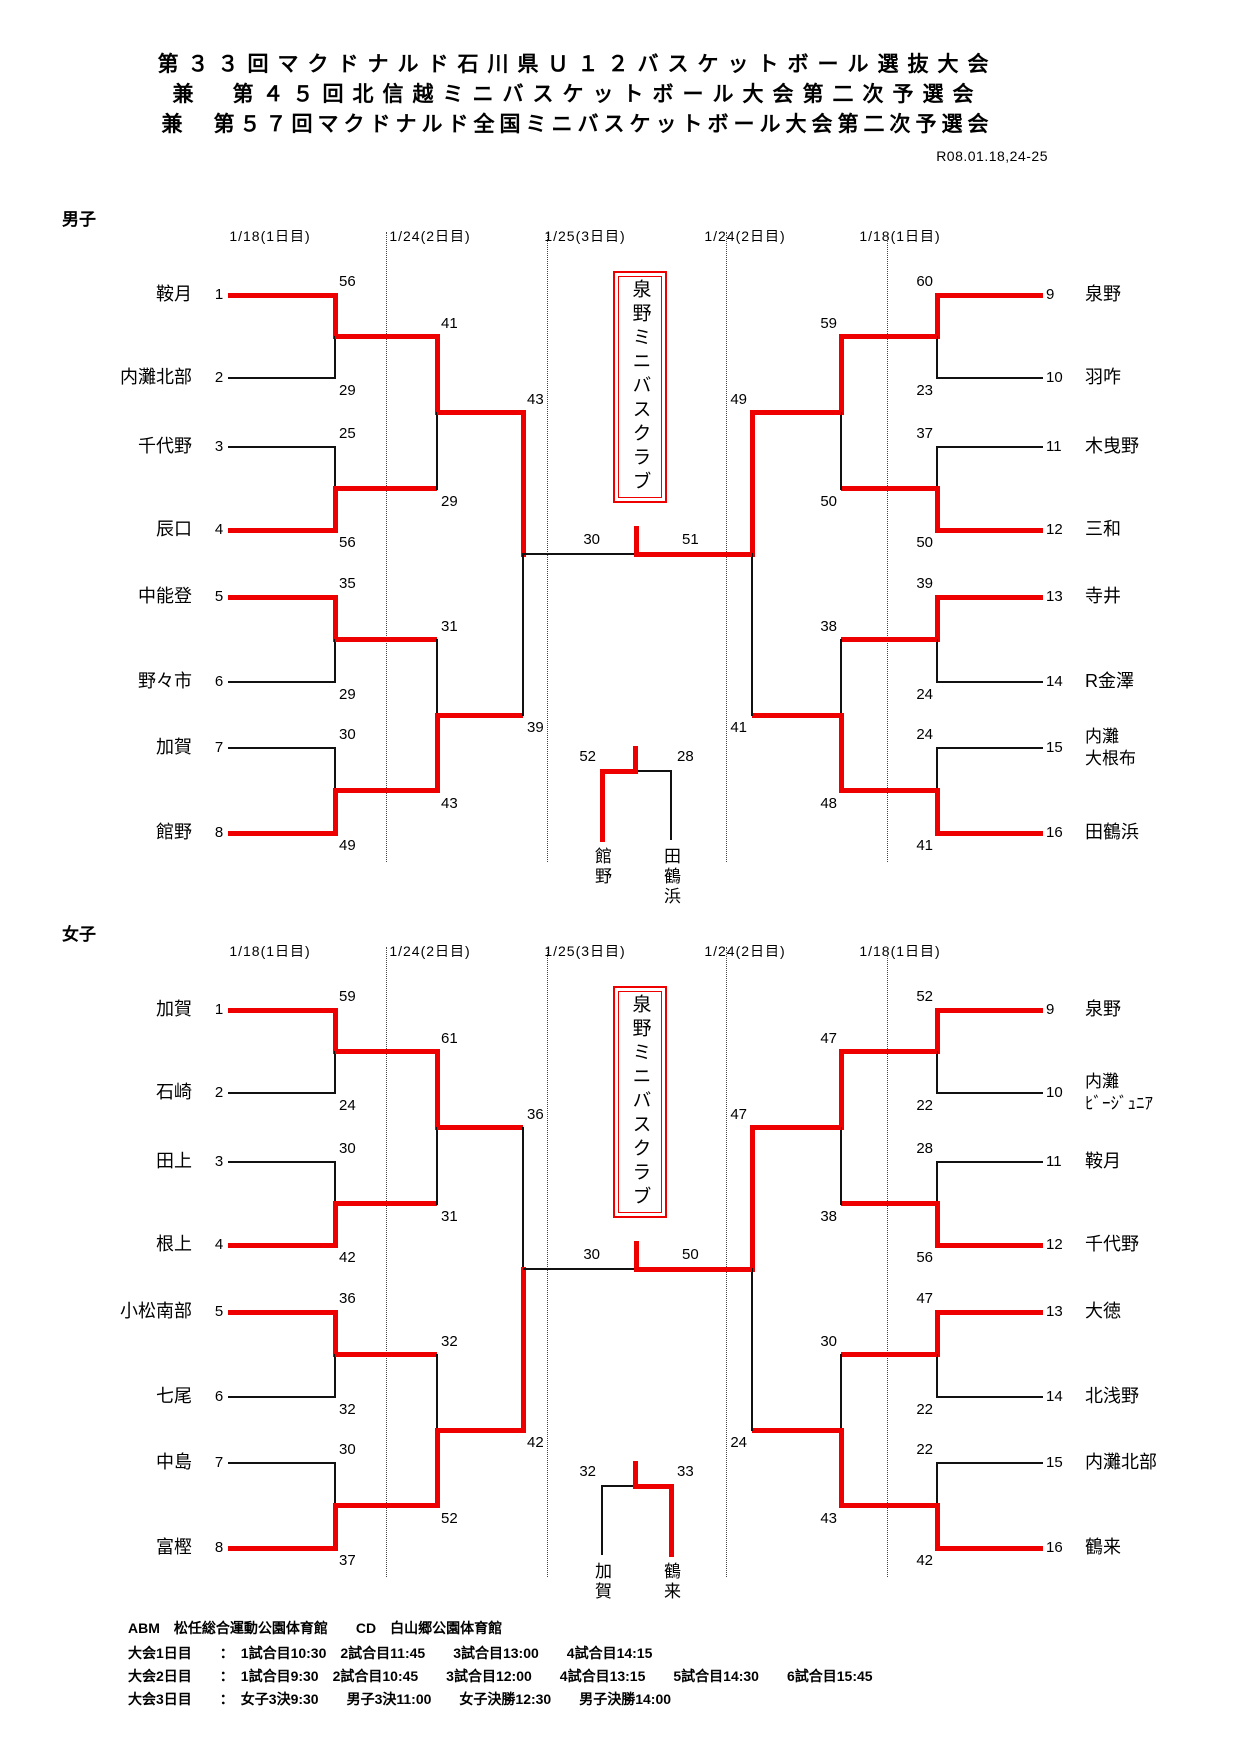  What do you see at coordinates (270, 951) in the screenshot?
I see `column-header: 1/18(1日目)` at bounding box center [270, 951].